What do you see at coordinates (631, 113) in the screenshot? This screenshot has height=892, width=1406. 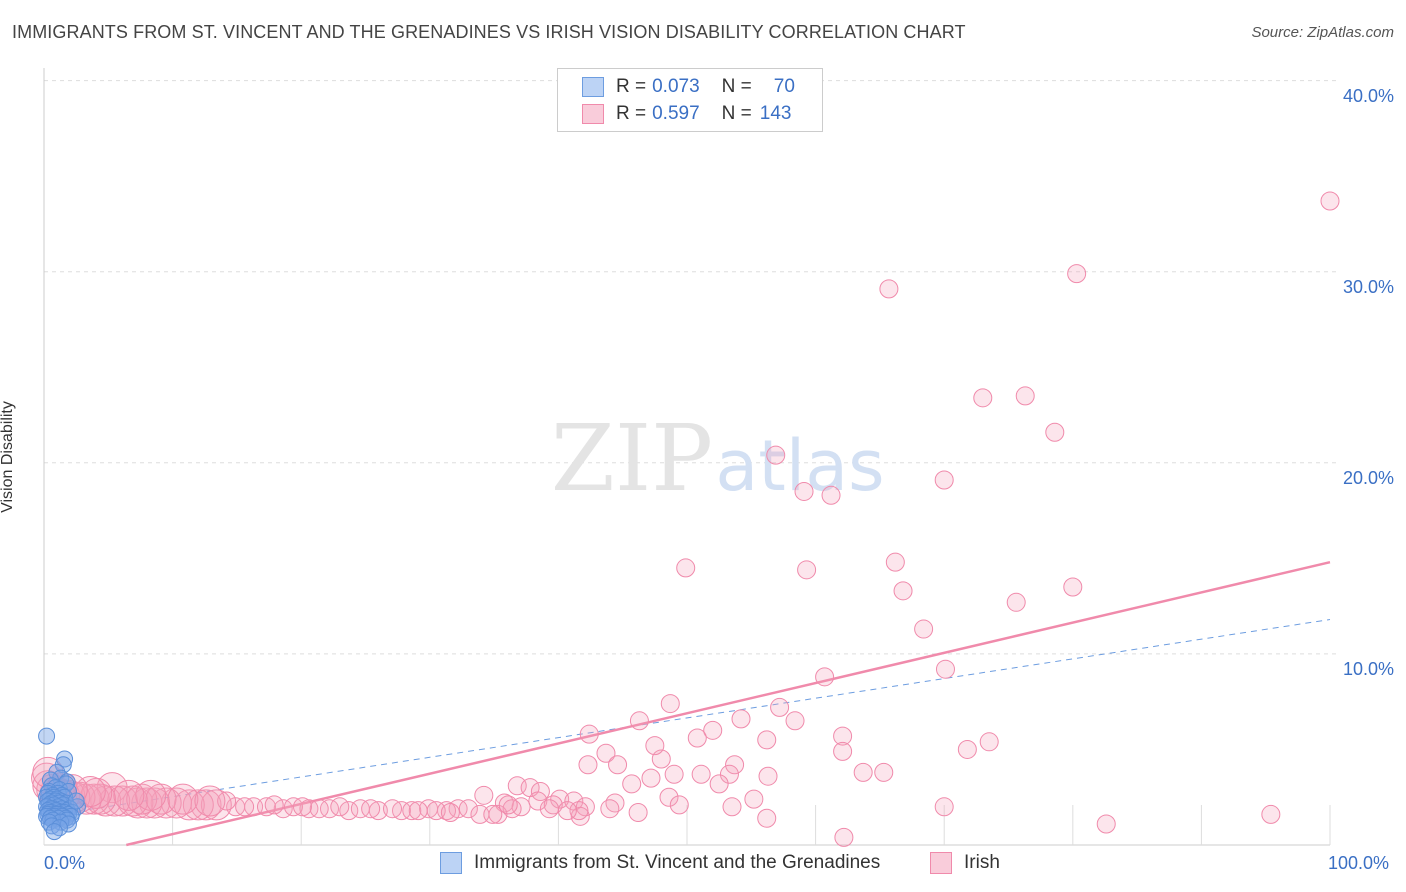 I see `r-label: R =` at bounding box center [631, 113].